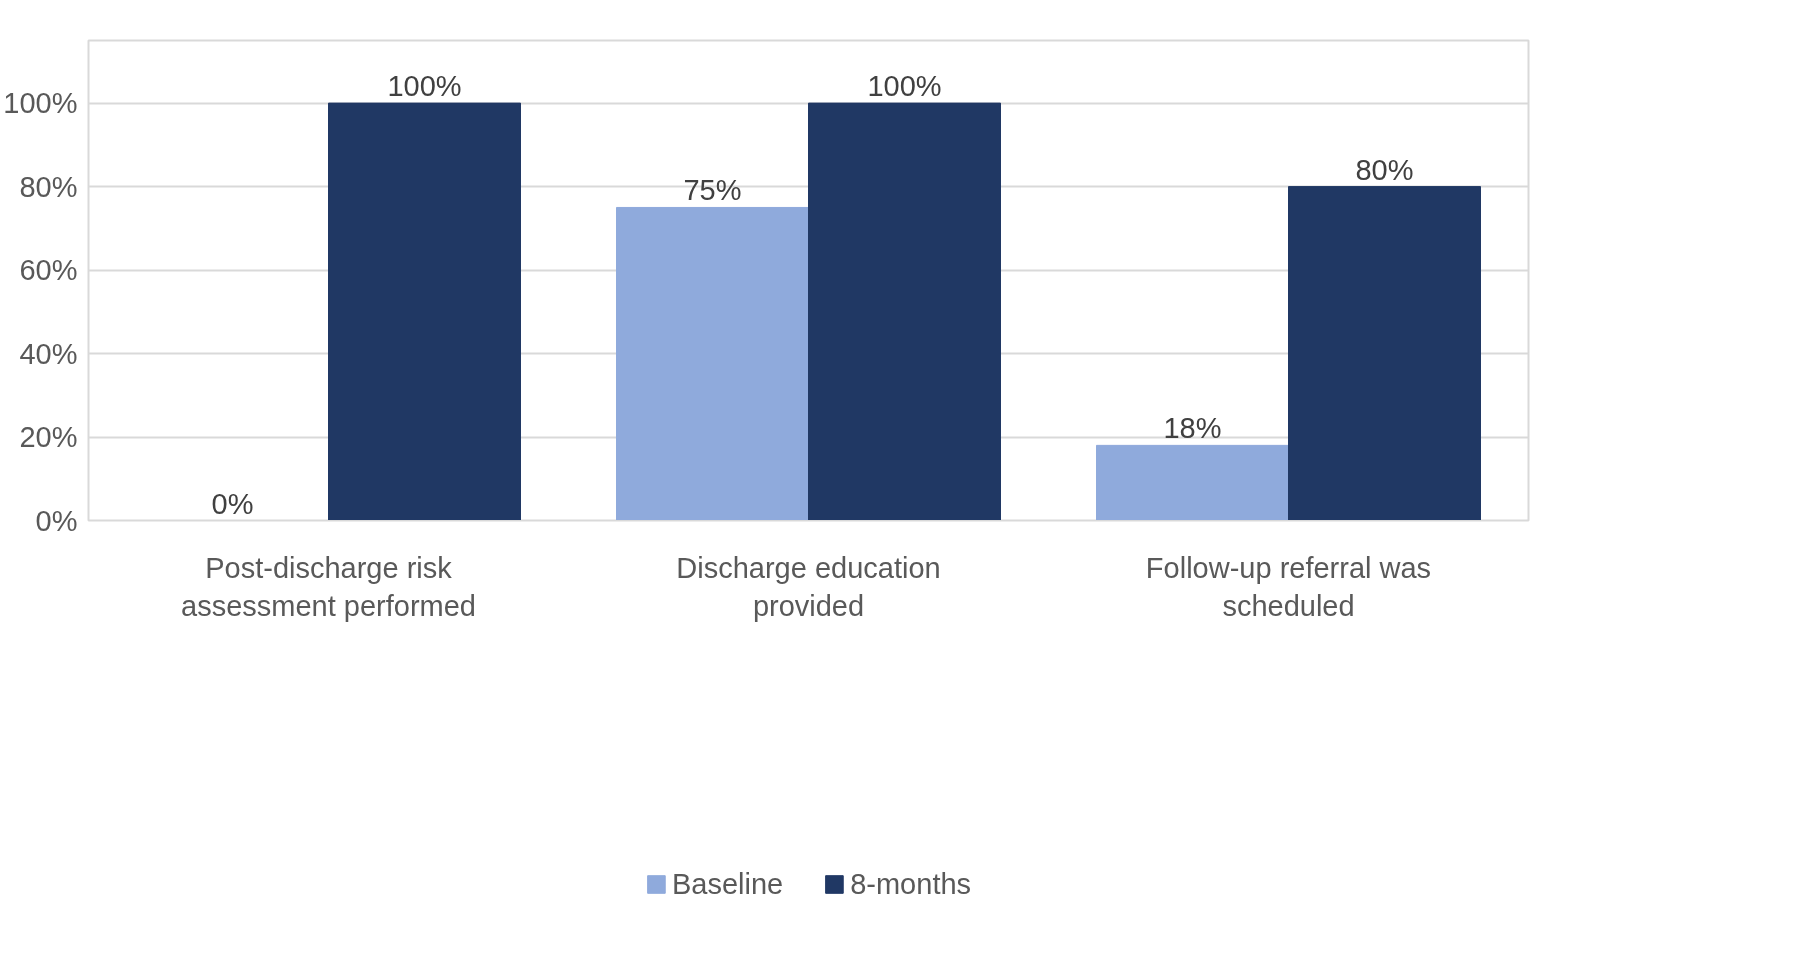 The height and width of the screenshot is (974, 1798). I want to click on y-tick-label: 60%, so click(48, 270).